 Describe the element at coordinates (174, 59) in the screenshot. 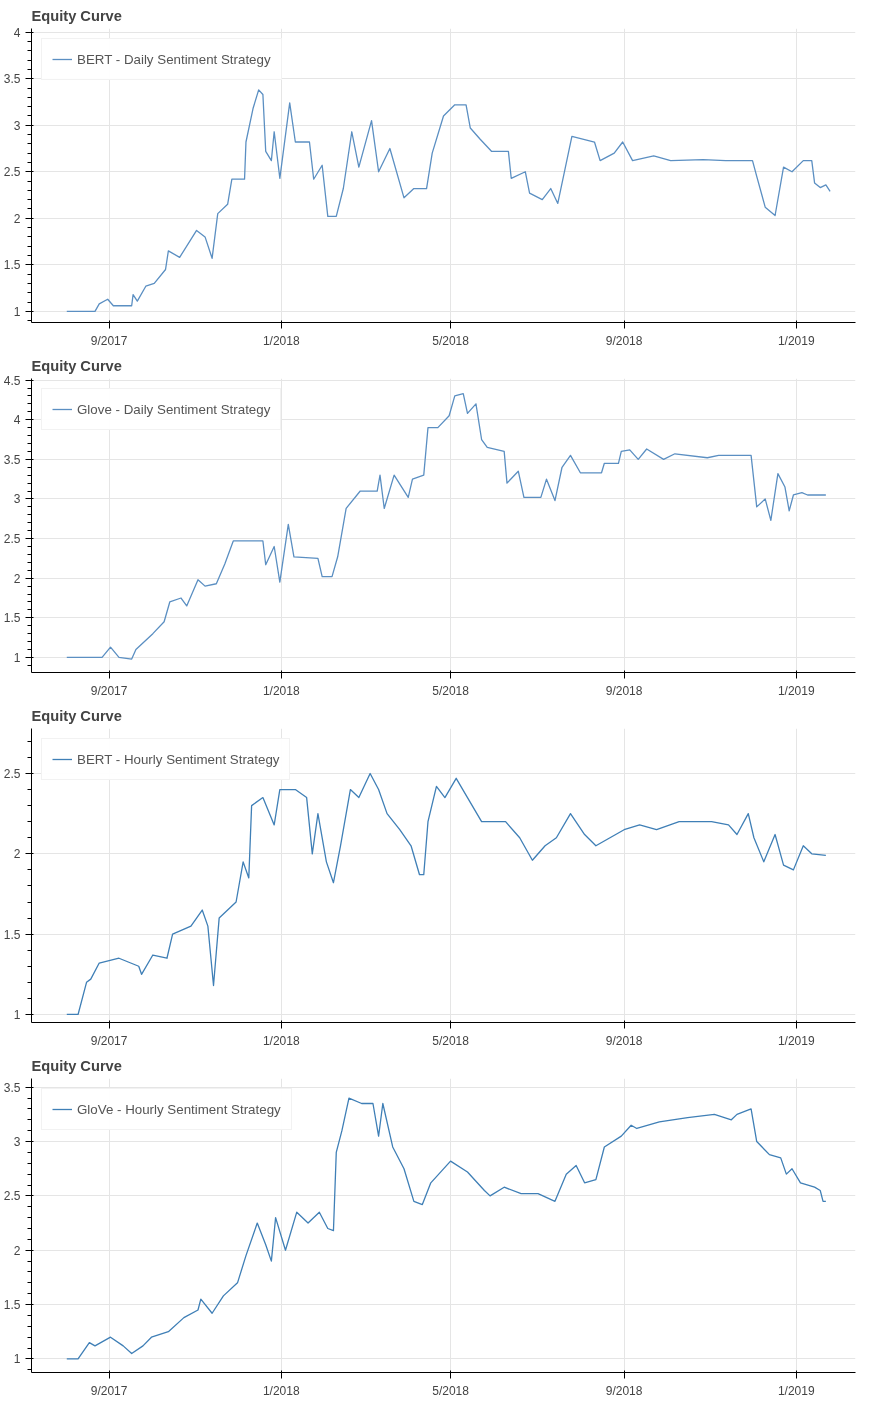

I see `legend-label: BERT - Daily Sentiment Strategy` at that location.